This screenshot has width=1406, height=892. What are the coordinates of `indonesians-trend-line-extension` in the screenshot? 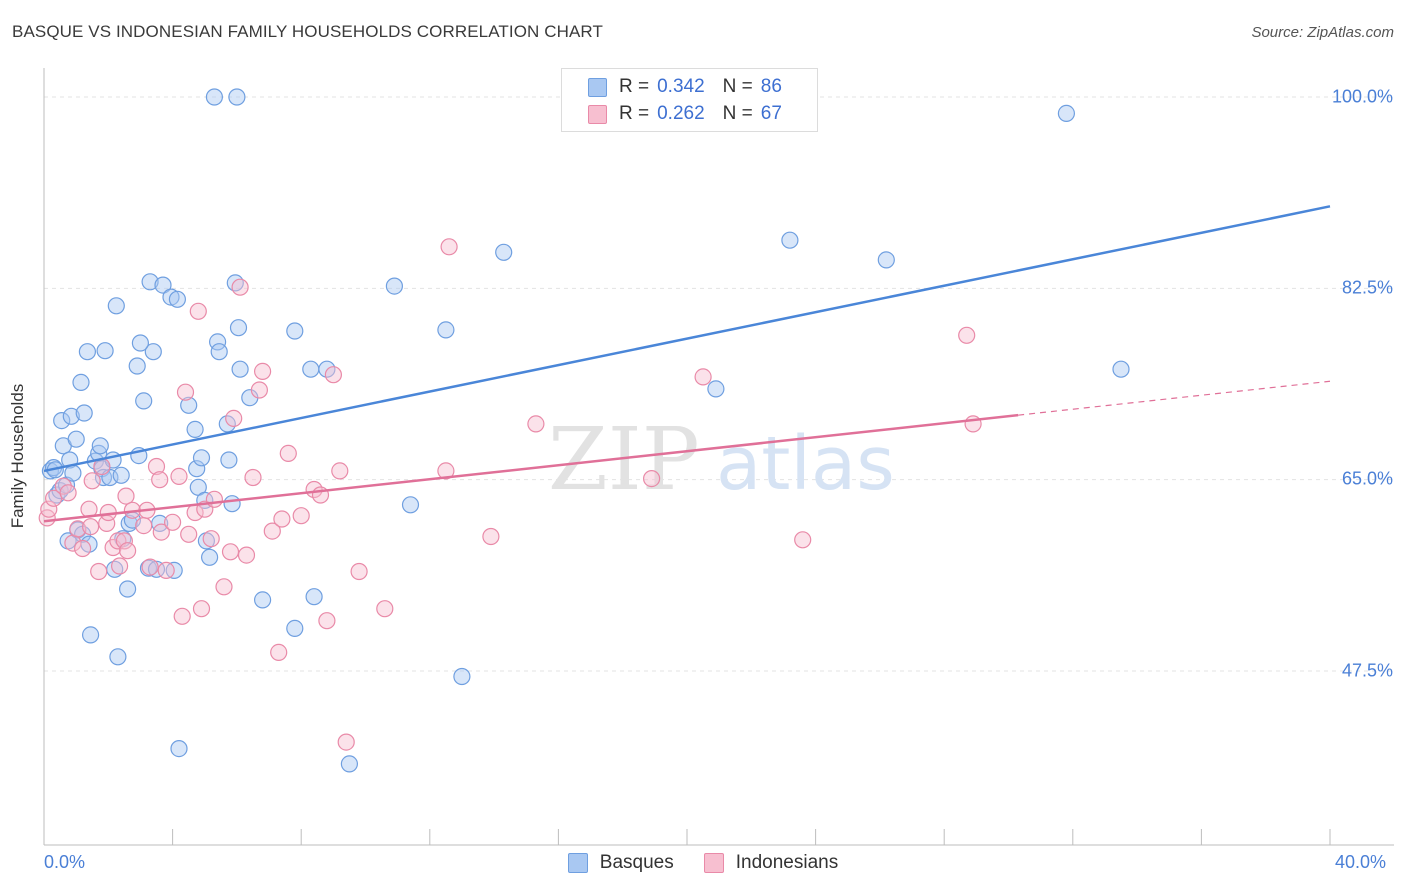 It's located at (1174, 398).